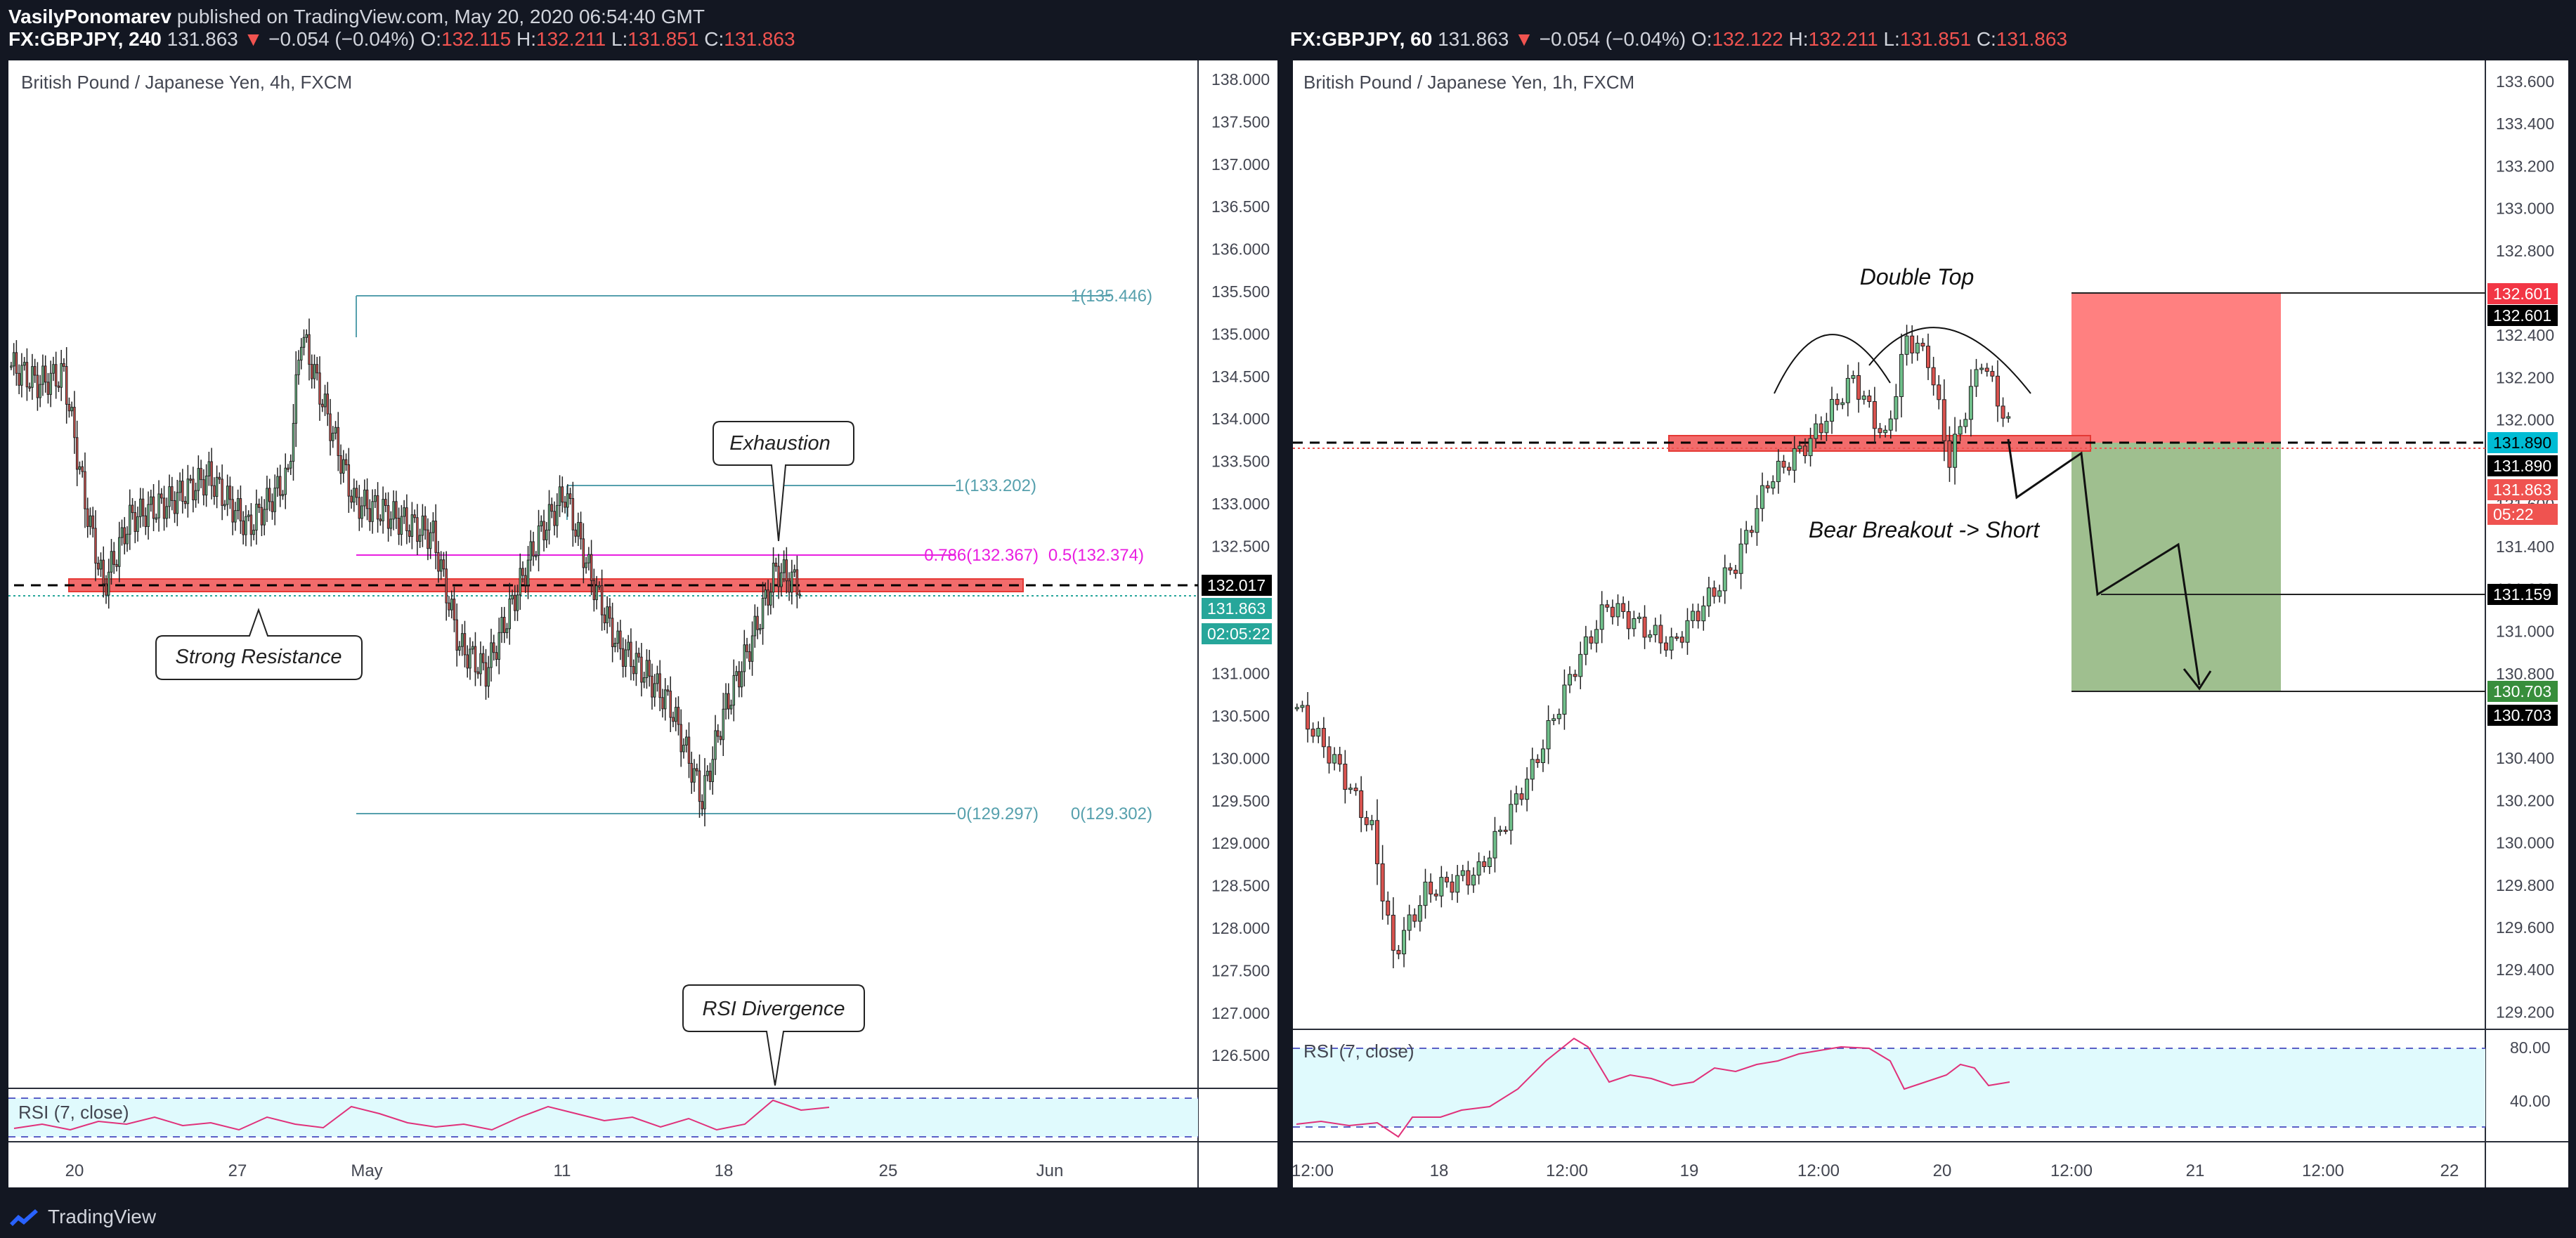 The width and height of the screenshot is (2576, 1238). What do you see at coordinates (259, 643) in the screenshot?
I see `strong-resistance-callout: Strong Resistance` at bounding box center [259, 643].